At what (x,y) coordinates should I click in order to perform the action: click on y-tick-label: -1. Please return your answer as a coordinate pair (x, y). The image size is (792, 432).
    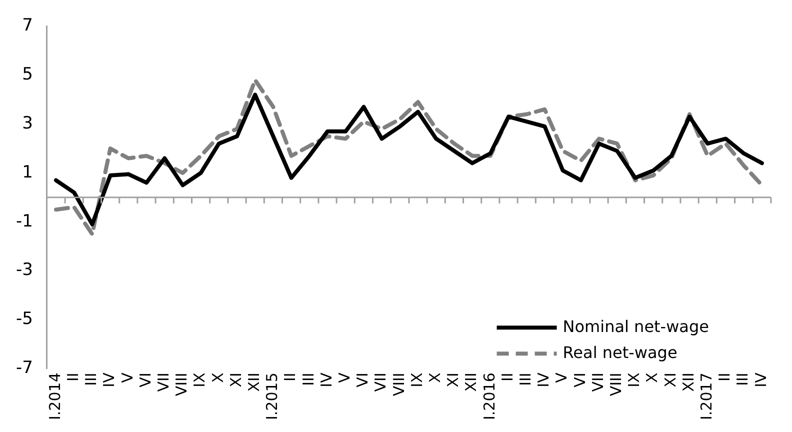
    Looking at the image, I should click on (24, 221).